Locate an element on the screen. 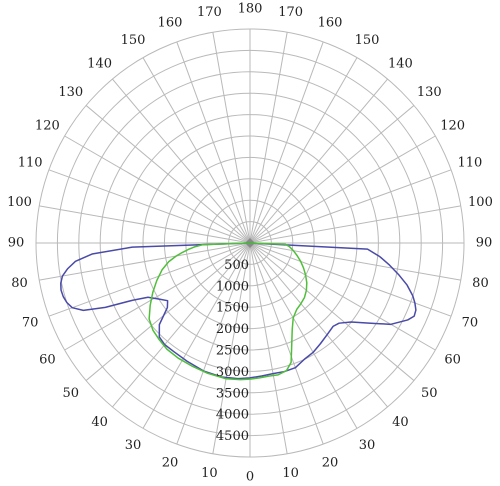  radial-tick-label: 3500 is located at coordinates (232, 393).